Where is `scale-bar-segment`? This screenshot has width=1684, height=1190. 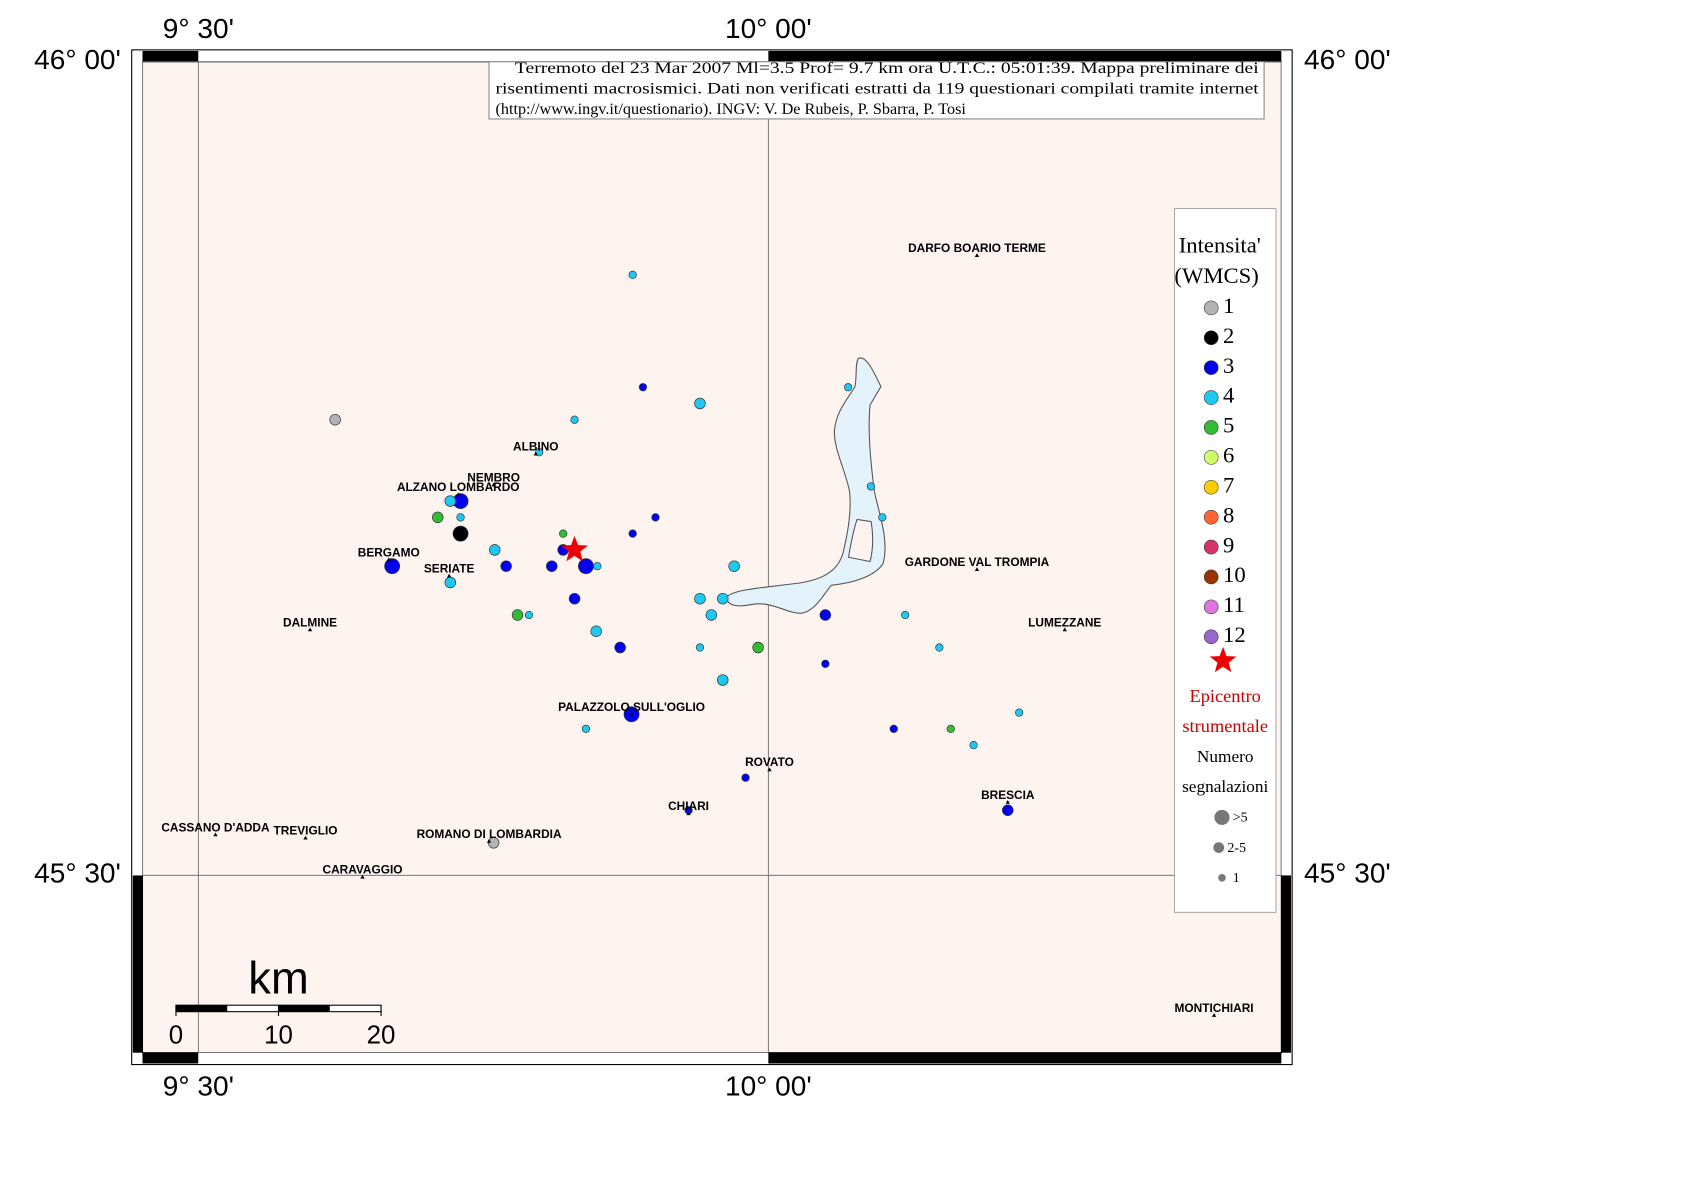
scale-bar-segment is located at coordinates (201, 1008).